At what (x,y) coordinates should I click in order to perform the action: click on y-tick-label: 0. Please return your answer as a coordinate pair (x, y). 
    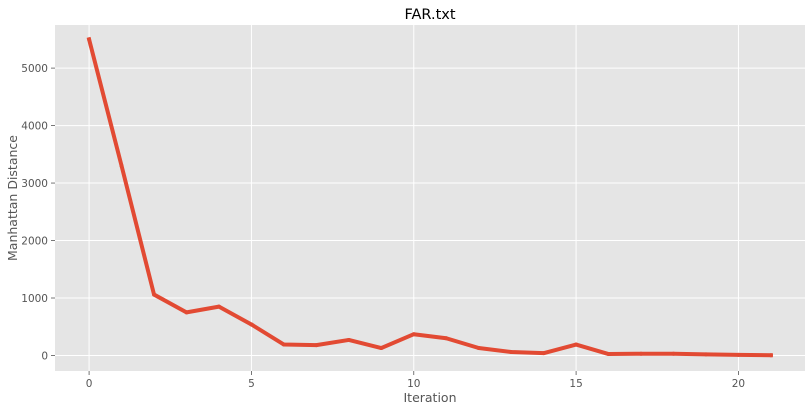
    Looking at the image, I should click on (44, 356).